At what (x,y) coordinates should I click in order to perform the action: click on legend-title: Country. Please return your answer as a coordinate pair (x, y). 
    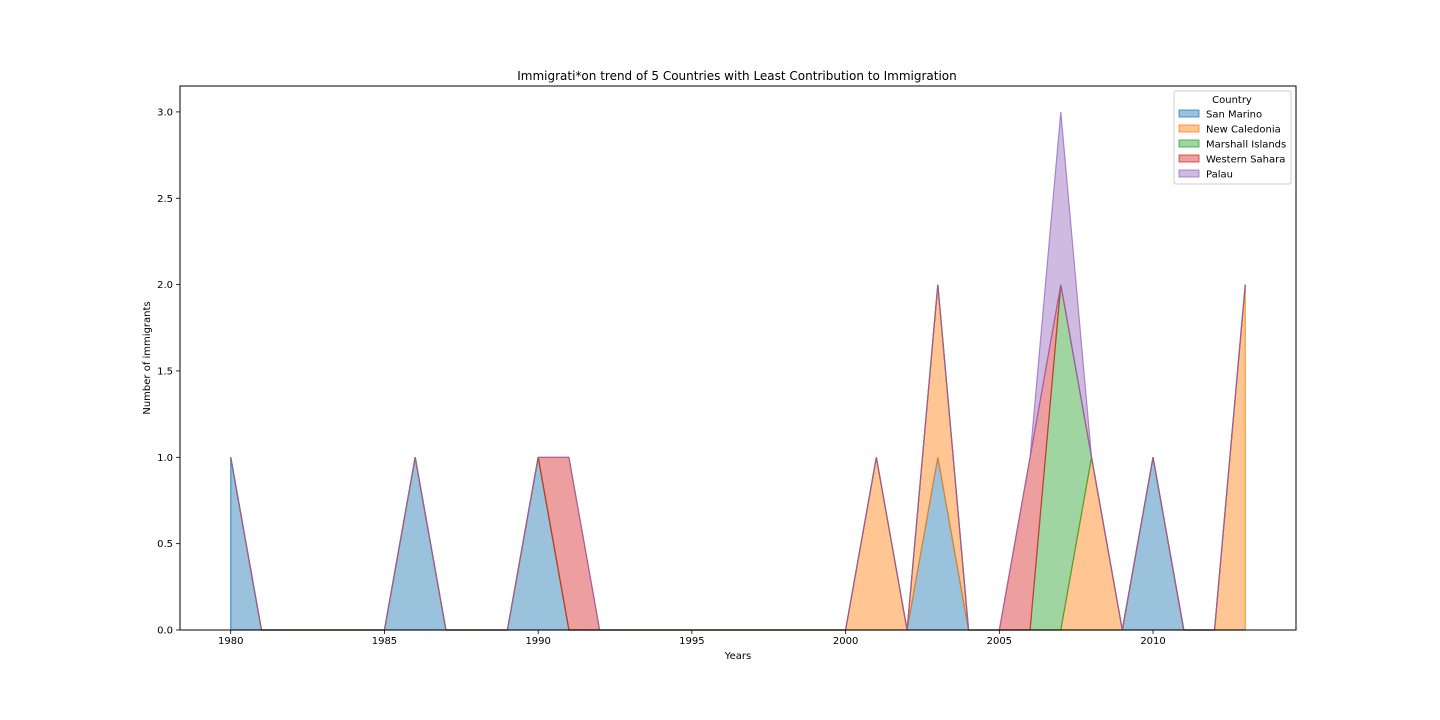
    Looking at the image, I should click on (1232, 100).